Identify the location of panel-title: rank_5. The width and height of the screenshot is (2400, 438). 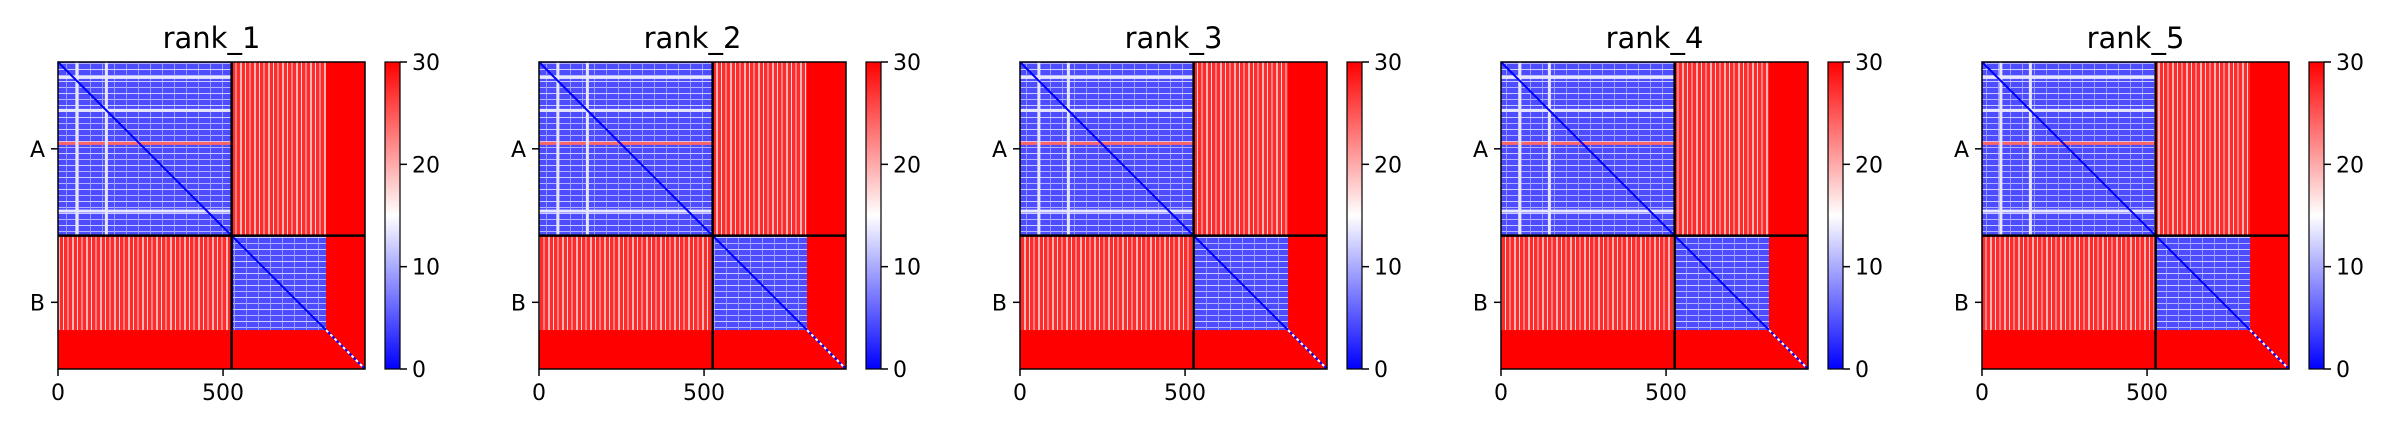
(2136, 38).